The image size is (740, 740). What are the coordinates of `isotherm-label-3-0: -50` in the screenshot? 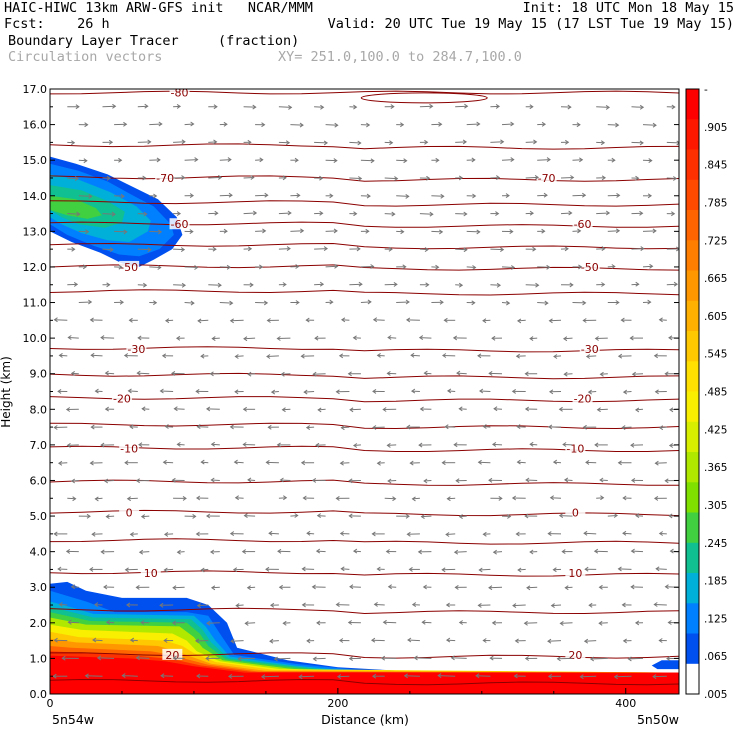 It's located at (129, 267).